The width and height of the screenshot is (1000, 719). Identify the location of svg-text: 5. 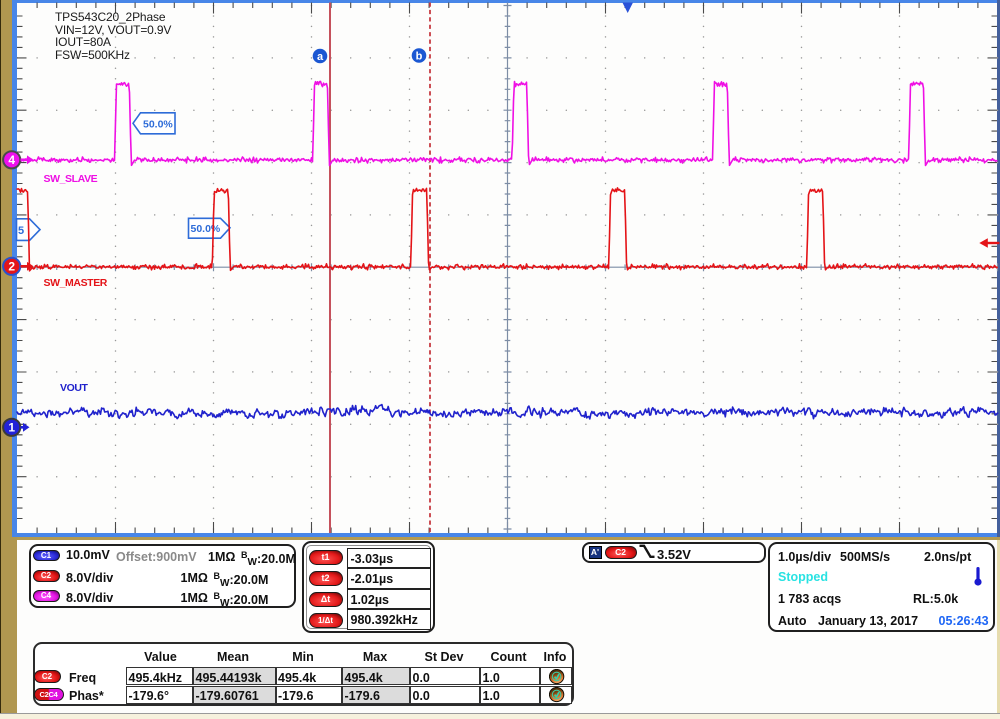
(21, 231).